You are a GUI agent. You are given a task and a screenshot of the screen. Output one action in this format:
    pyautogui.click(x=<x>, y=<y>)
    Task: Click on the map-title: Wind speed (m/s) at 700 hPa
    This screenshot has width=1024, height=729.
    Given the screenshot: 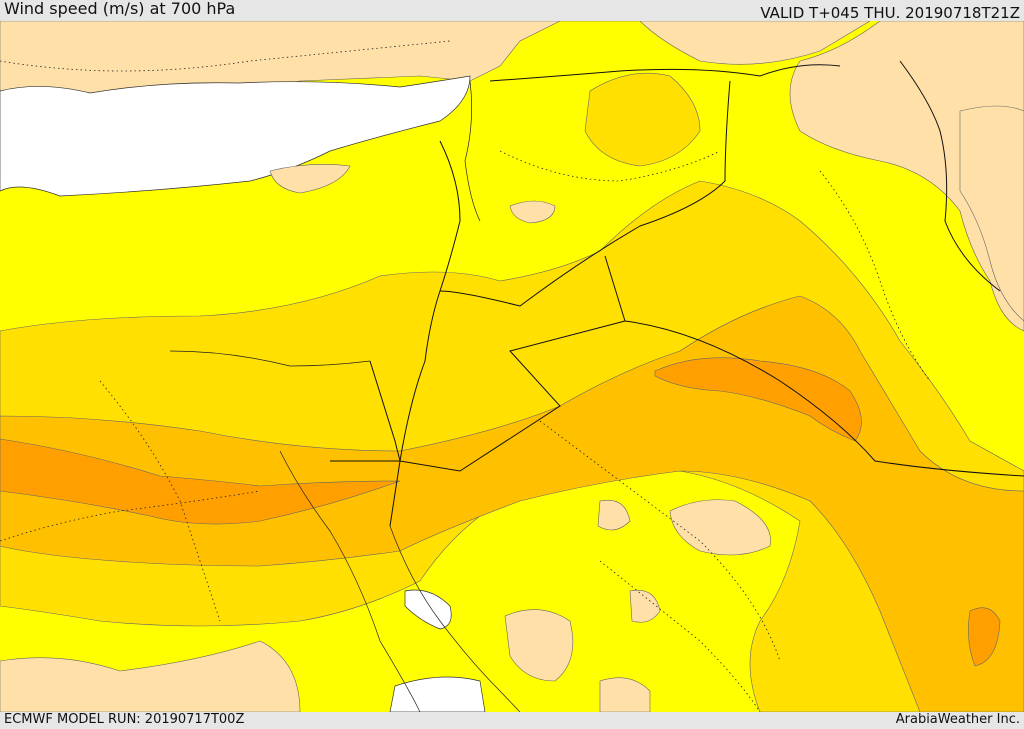 What is the action you would take?
    pyautogui.click(x=120, y=9)
    